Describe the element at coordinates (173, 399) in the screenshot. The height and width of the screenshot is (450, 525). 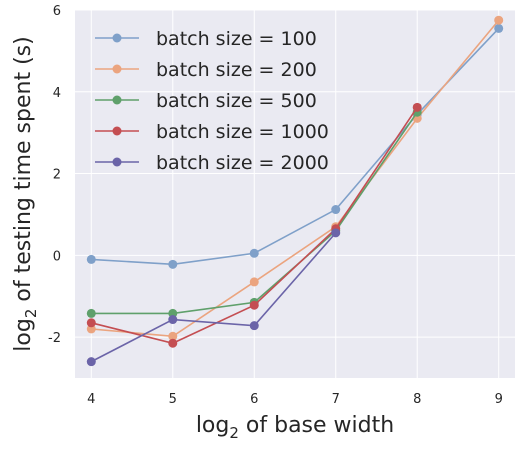
I see `x-tick-label: 5` at that location.